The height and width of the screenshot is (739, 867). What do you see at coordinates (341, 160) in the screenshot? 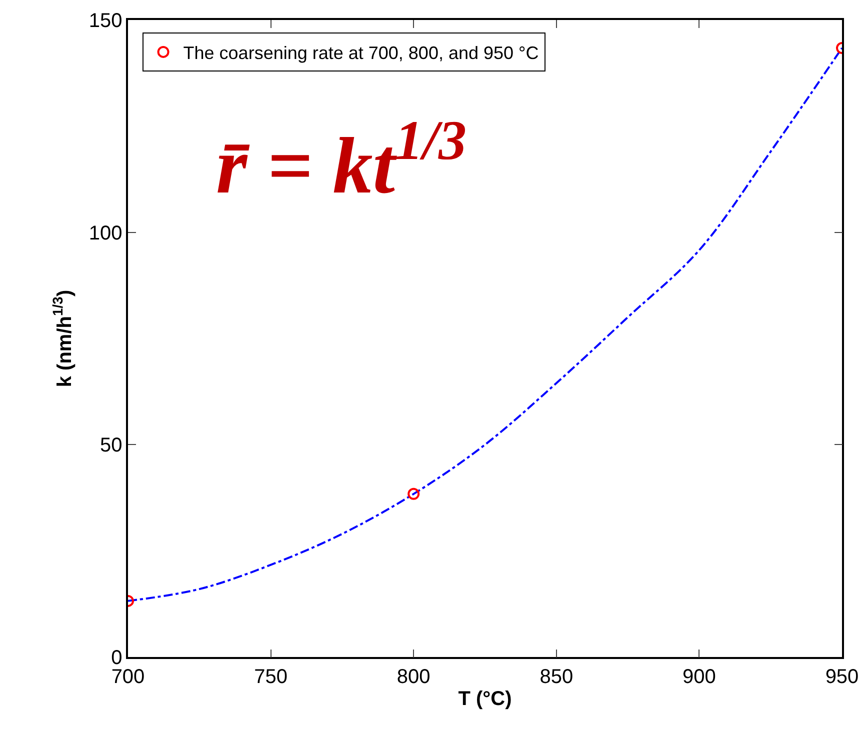
I see `annotation: r̄ = kt$^{1/3}$` at bounding box center [341, 160].